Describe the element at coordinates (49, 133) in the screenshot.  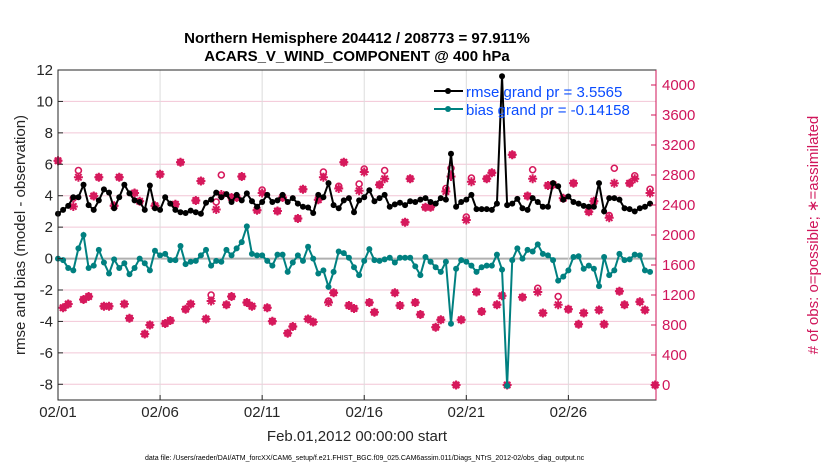
I see `y-tick-label-left: 8` at that location.